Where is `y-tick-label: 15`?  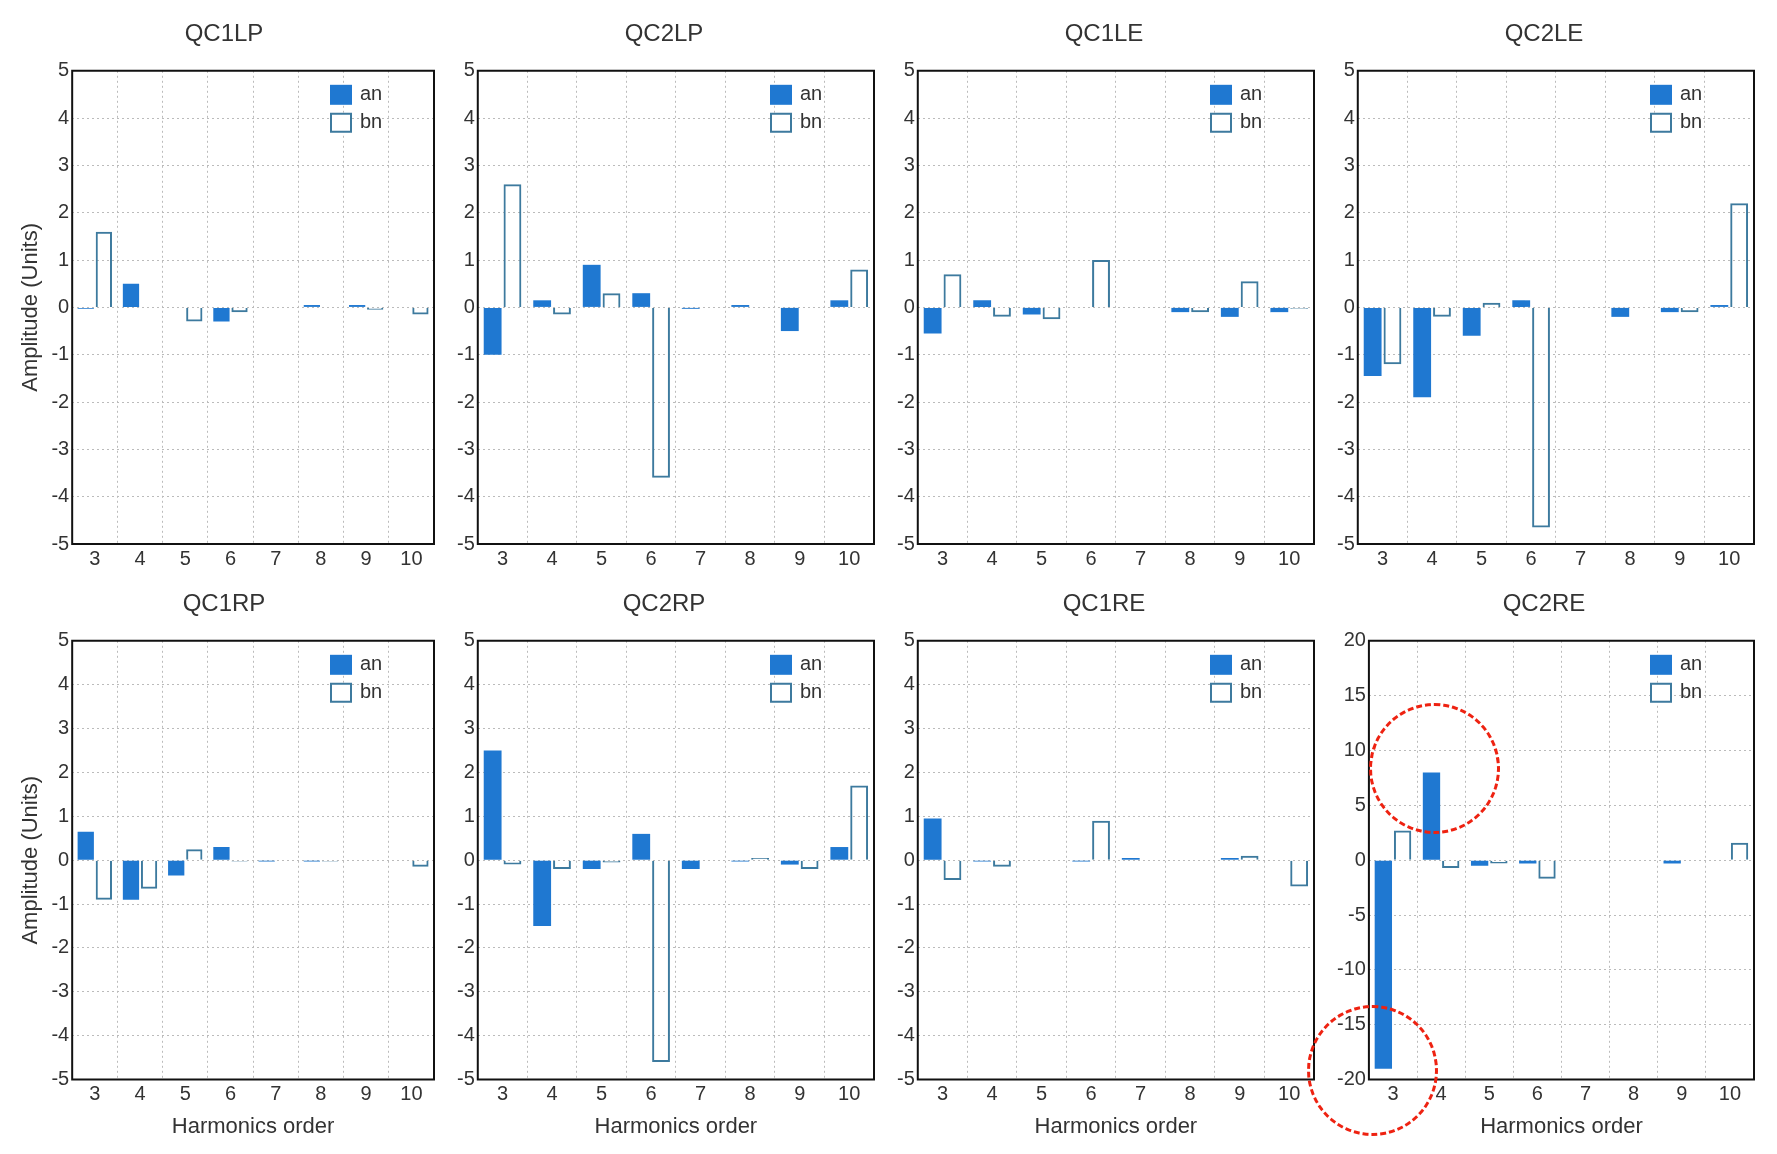 y-tick-label: 15 is located at coordinates (1354, 694).